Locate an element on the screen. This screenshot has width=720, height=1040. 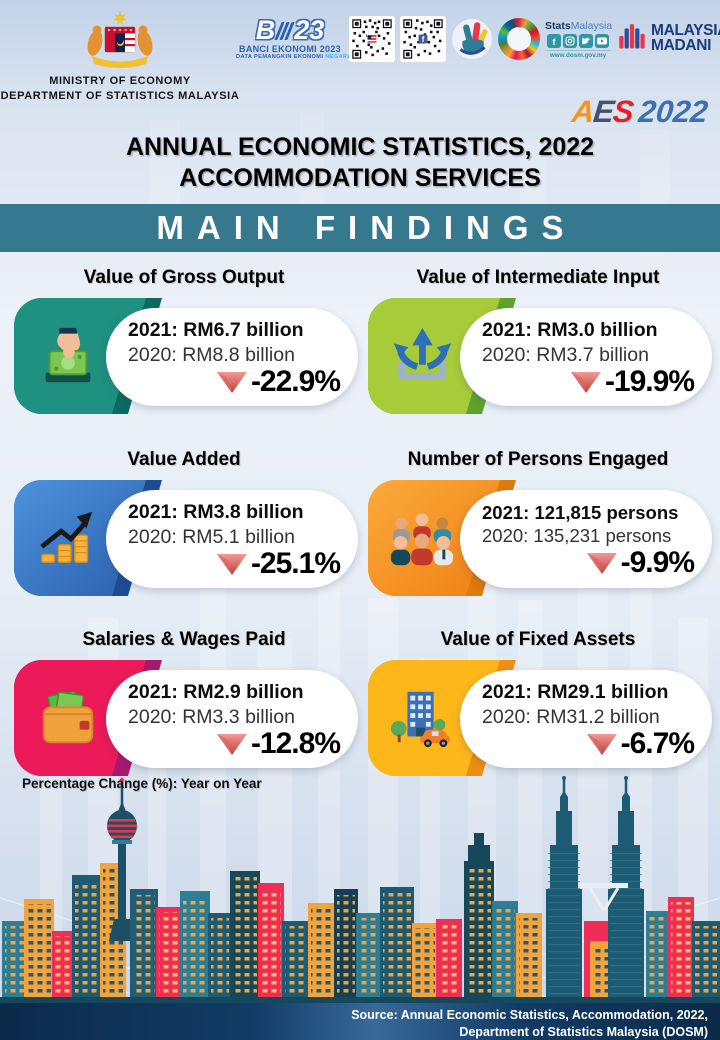
money-insert-icon is located at coordinates (68, 356).